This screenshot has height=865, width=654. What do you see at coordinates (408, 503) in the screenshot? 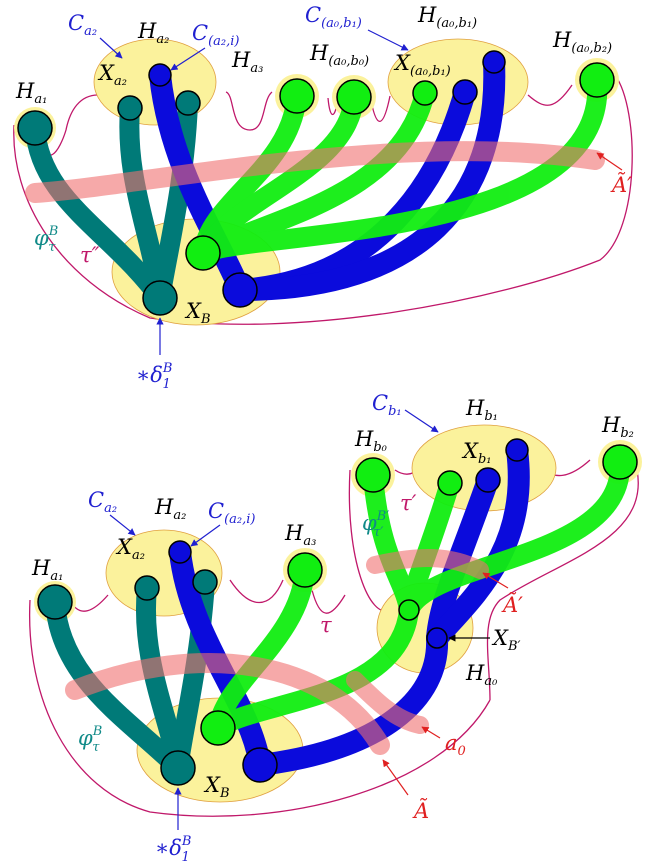
I see `bottom-label-tau-prime: τ′` at bounding box center [408, 503].